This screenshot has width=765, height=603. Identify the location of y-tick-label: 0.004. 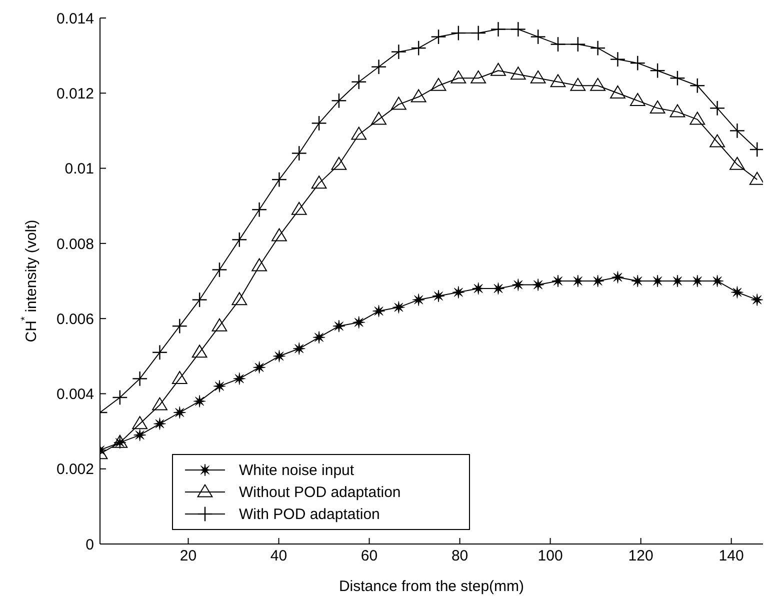
(75, 395).